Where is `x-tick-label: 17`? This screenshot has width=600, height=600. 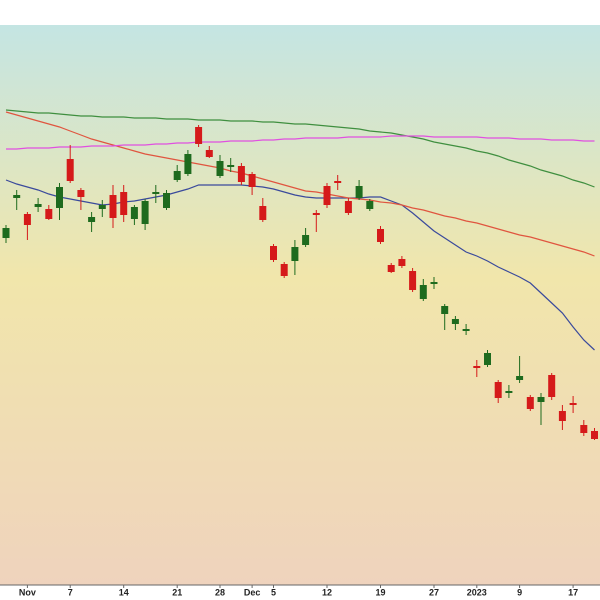
x-tick-label: 17 is located at coordinates (573, 592).